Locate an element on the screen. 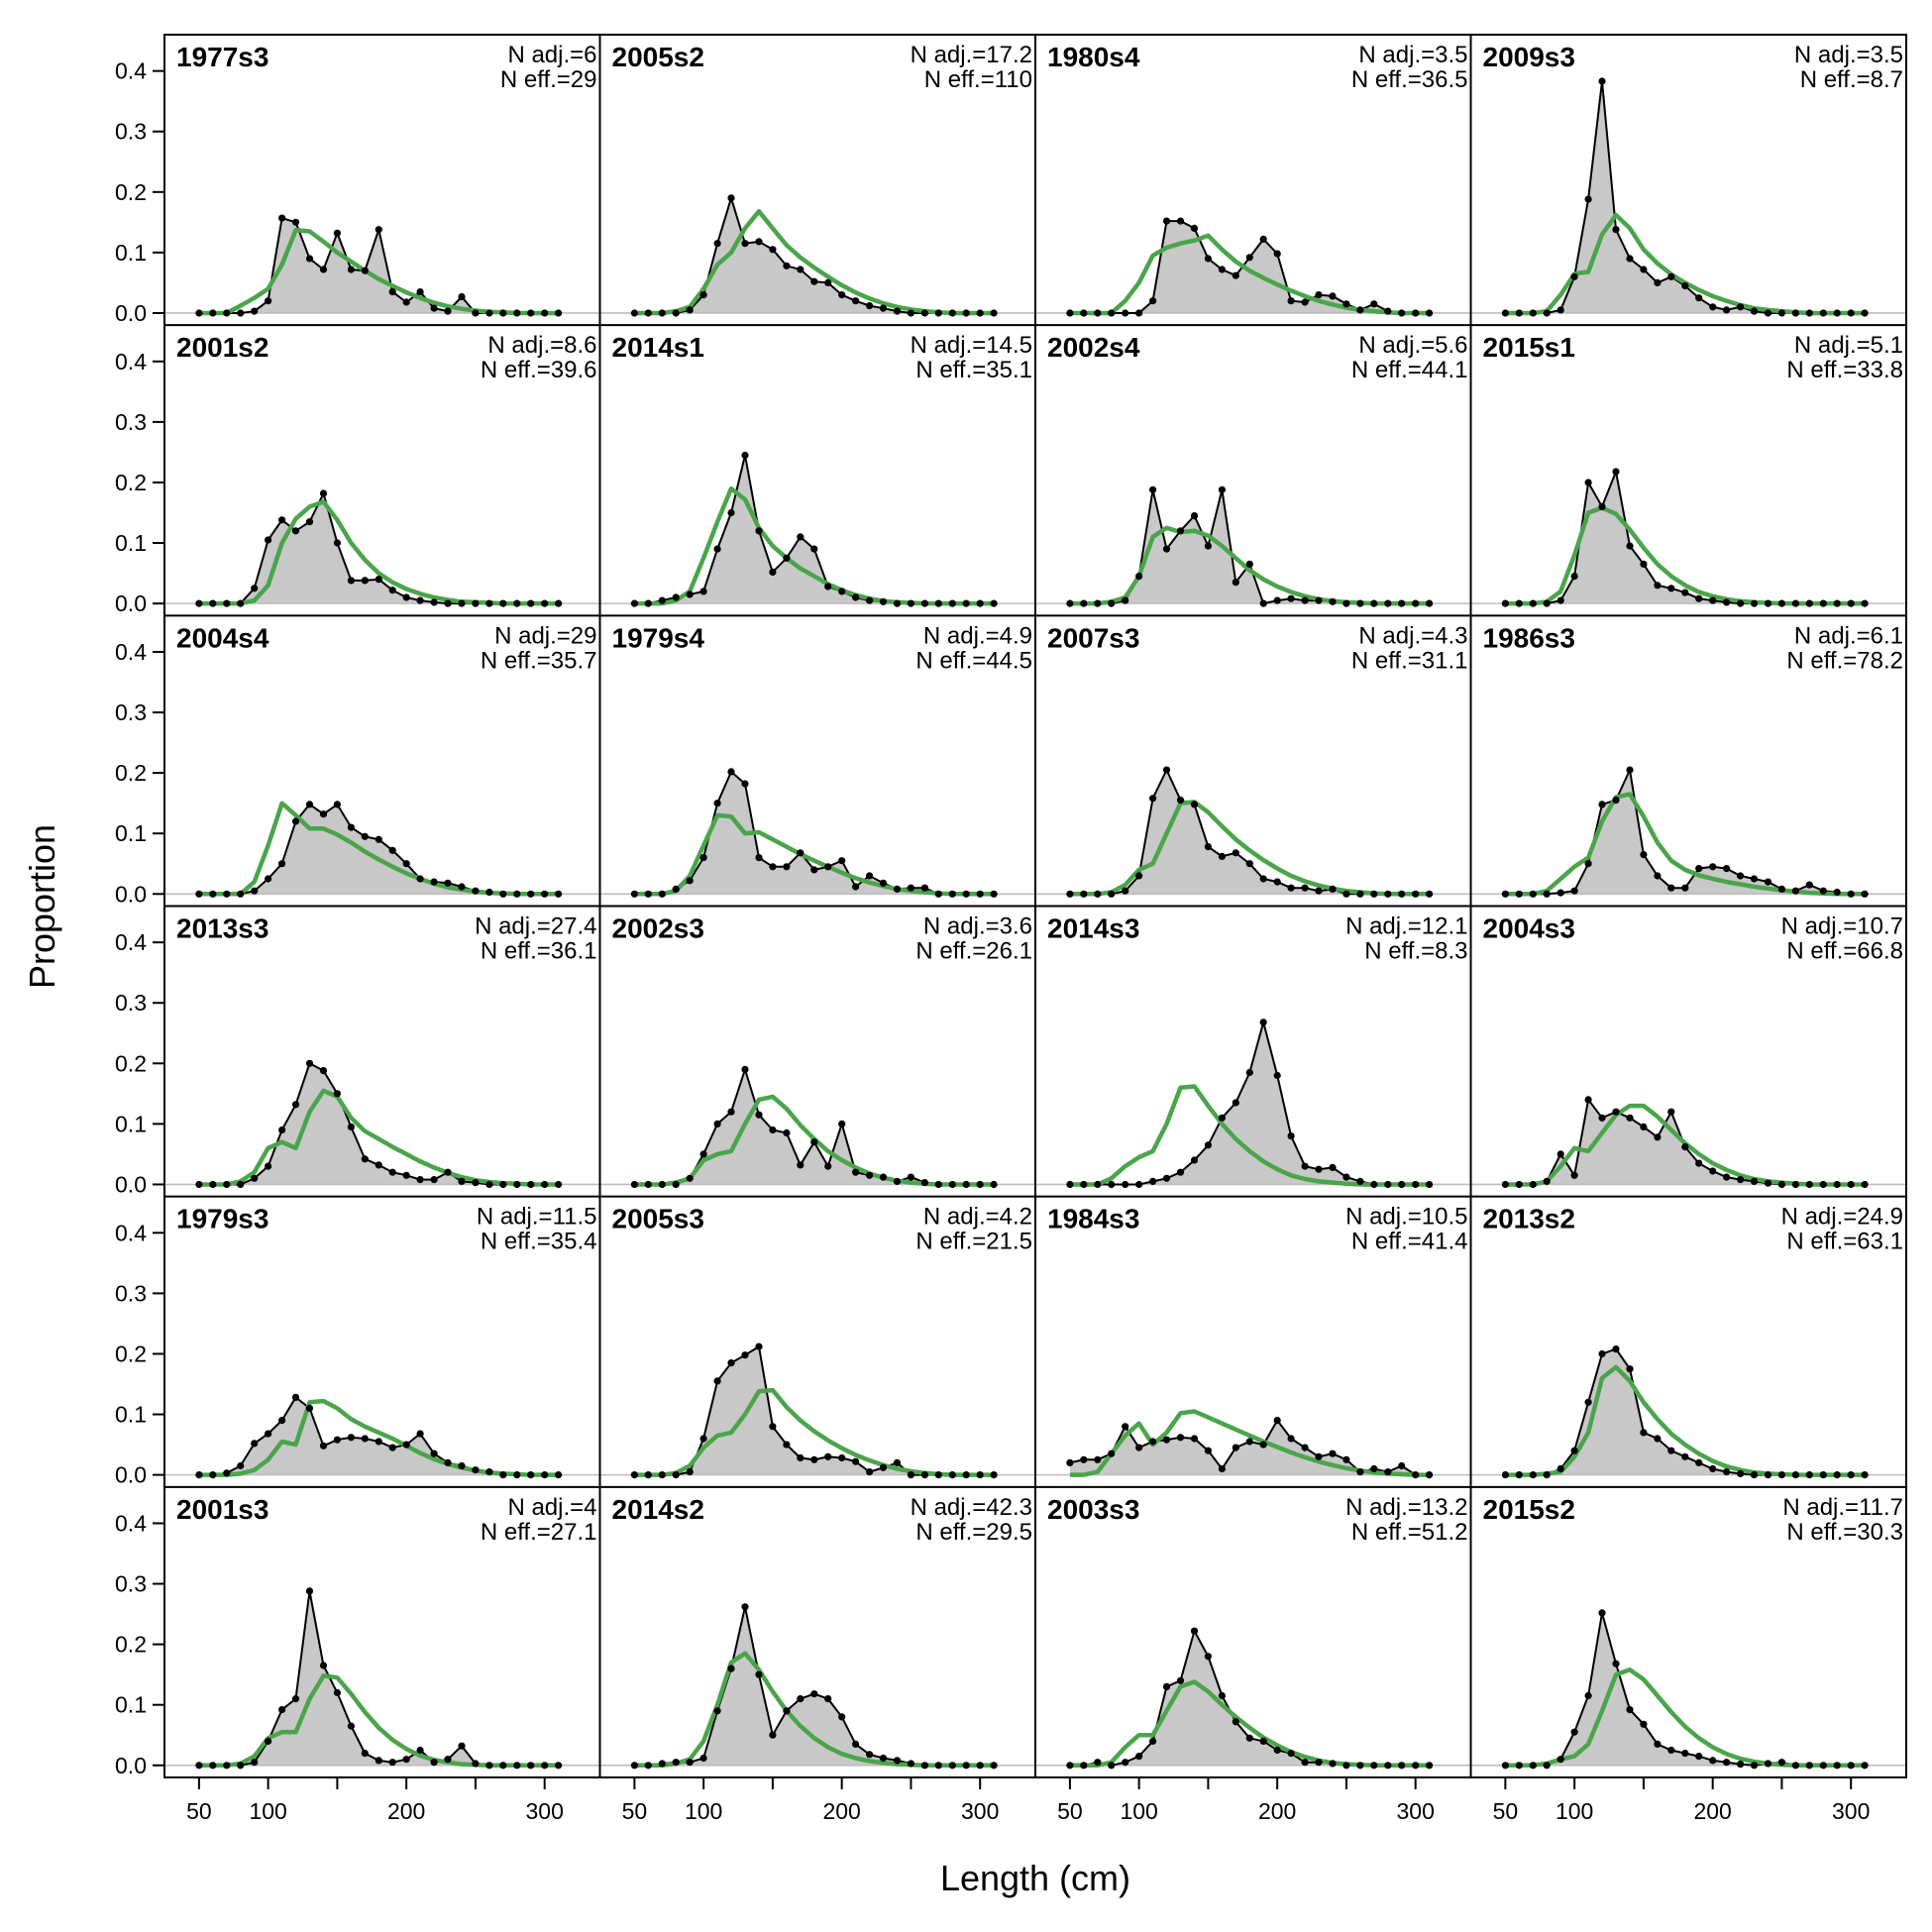 The height and width of the screenshot is (1932, 1932). x-axis-title: Length (cm) is located at coordinates (1035, 1878).